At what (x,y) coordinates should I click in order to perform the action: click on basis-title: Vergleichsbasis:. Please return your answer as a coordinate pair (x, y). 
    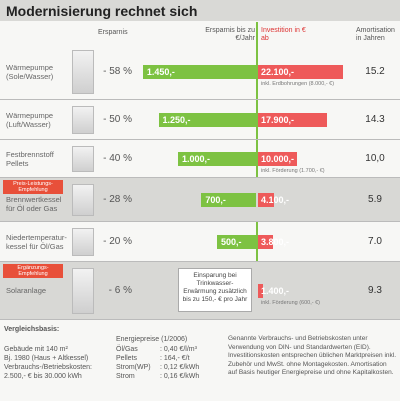
    Looking at the image, I should click on (32, 329).